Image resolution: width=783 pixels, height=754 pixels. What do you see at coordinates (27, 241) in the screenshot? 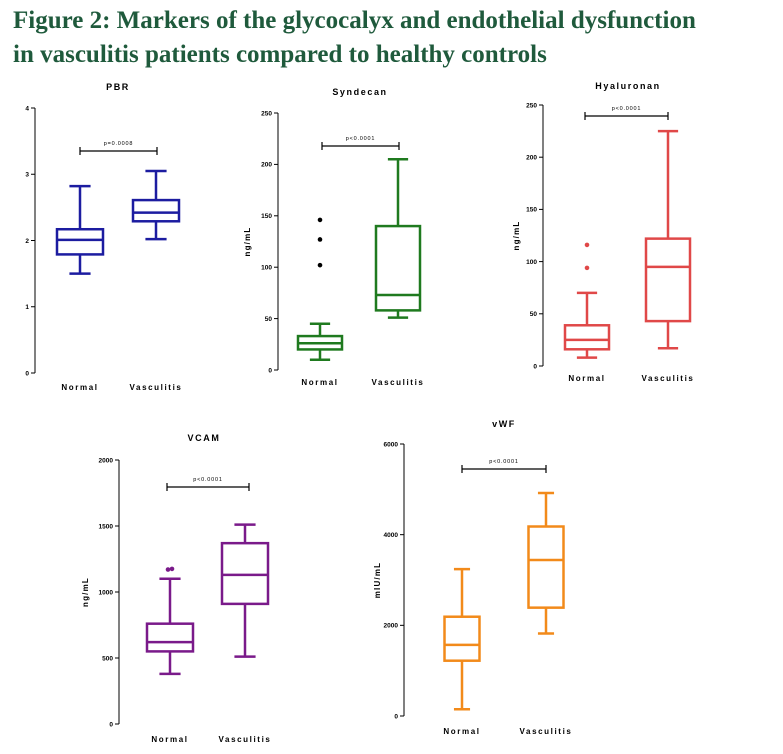
I see `y-tick-label: 2` at bounding box center [27, 241].